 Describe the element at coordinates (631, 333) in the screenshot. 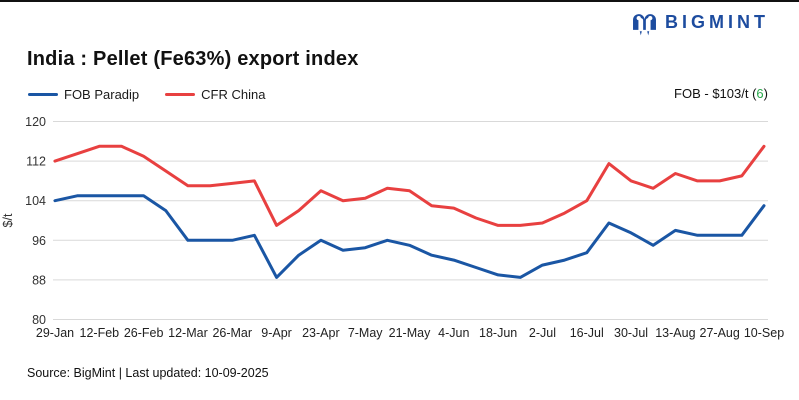

I see `x-tick-label: 30-Jul` at that location.